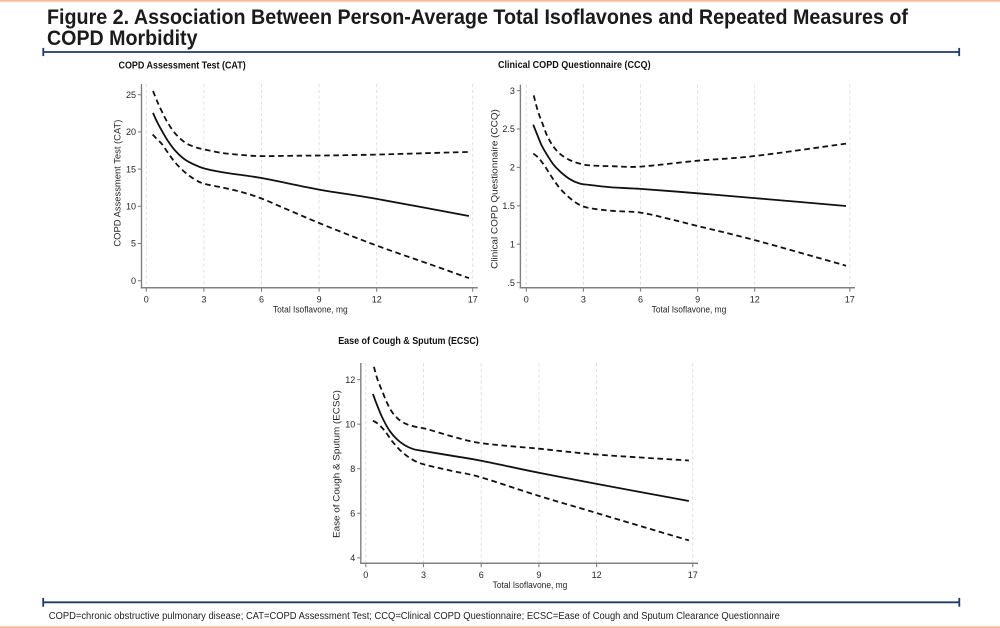 This screenshot has width=1000, height=628. Describe the element at coordinates (122, 38) in the screenshot. I see `svg-text: COPD Morbidity` at that location.